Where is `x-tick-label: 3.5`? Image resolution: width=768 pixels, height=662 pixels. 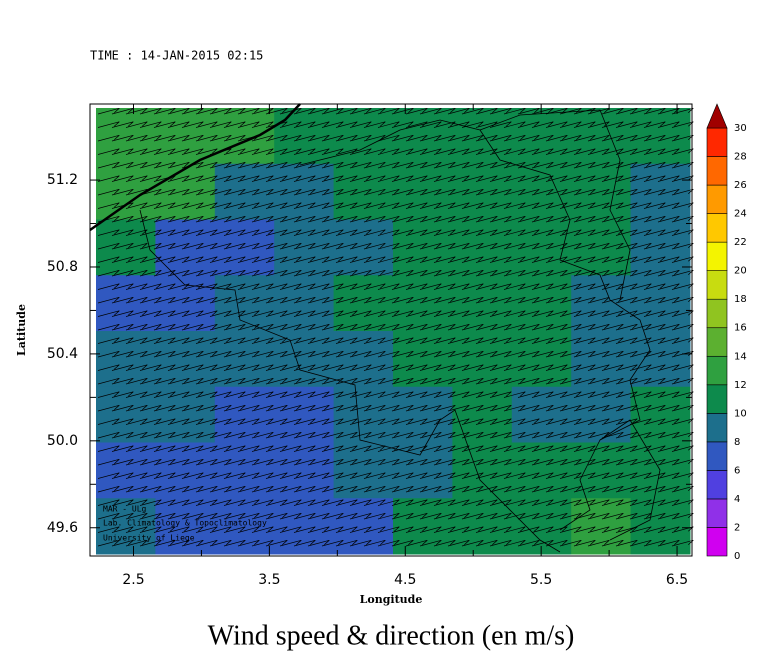
x-tick-label: 3.5 is located at coordinates (269, 580).